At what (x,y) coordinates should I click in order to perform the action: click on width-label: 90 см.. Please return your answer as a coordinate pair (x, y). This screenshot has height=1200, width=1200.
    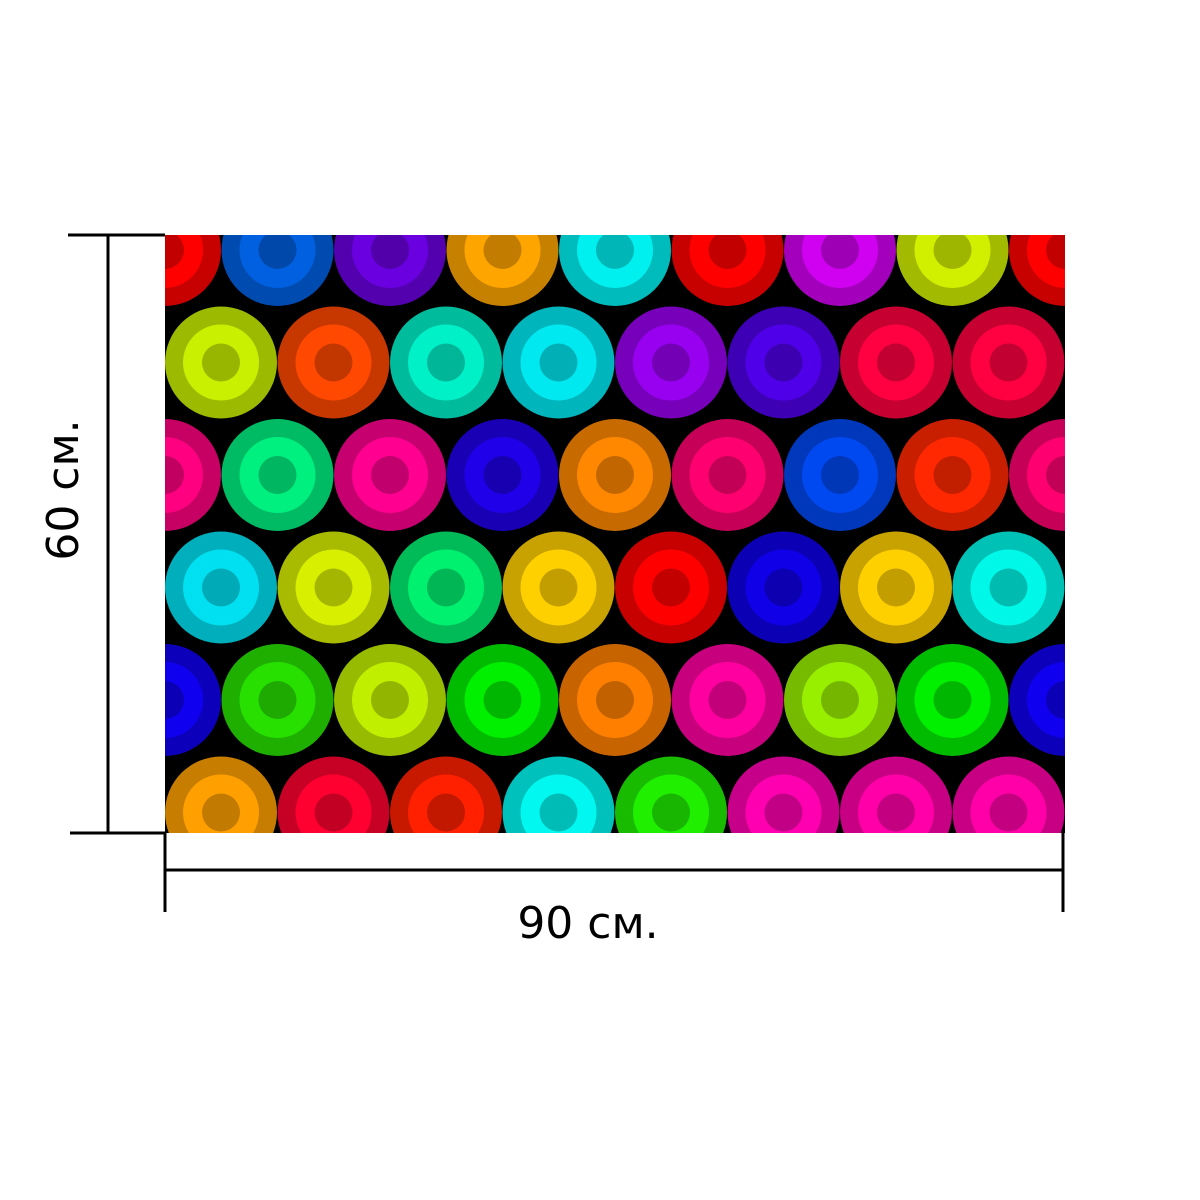
    Looking at the image, I should click on (587, 923).